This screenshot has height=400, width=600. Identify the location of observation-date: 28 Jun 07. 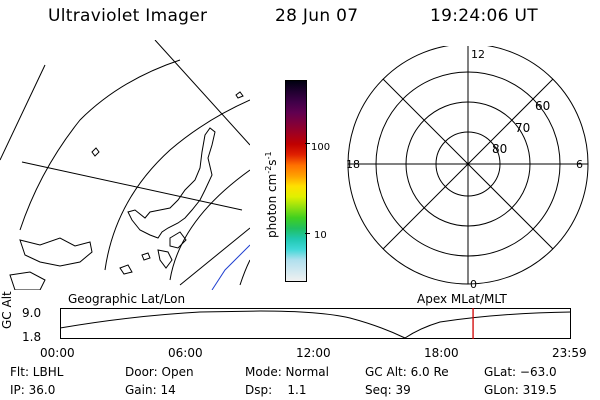
(317, 16).